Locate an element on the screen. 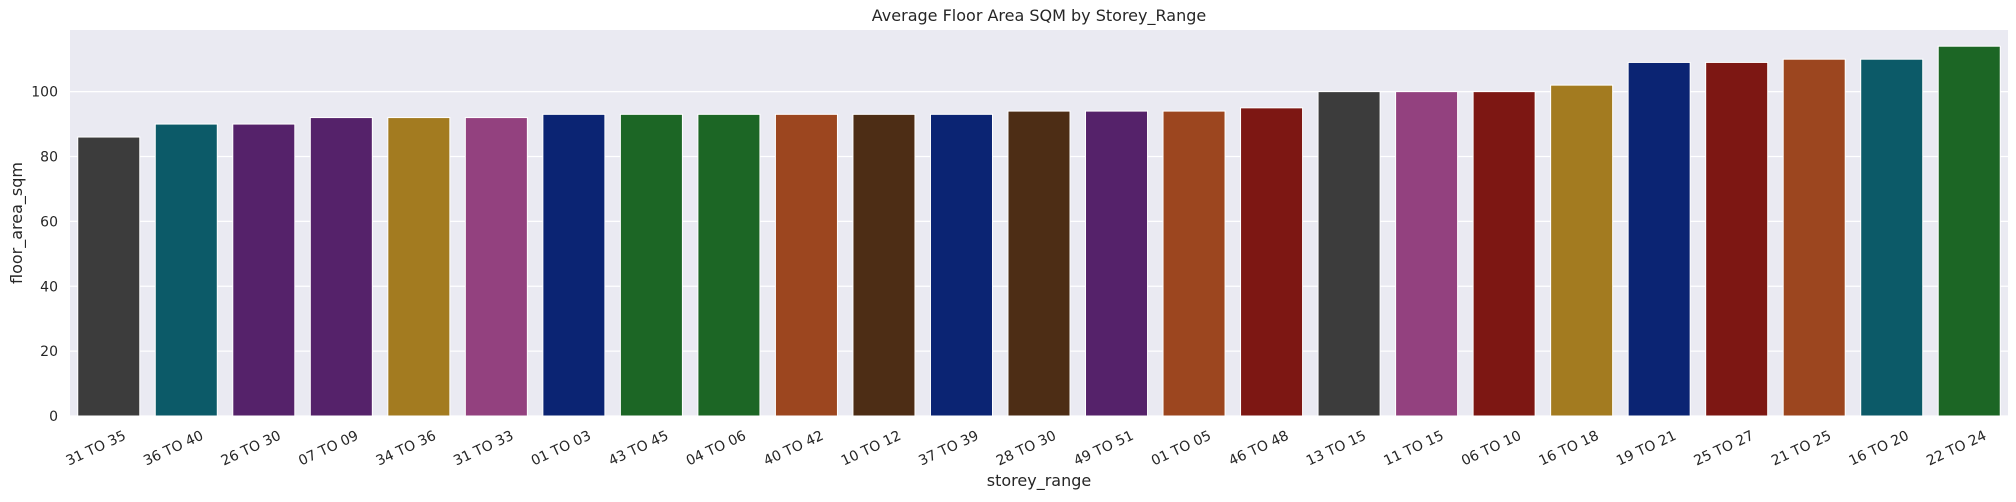  x-tick-label: 40 TO 42 is located at coordinates (793, 449).